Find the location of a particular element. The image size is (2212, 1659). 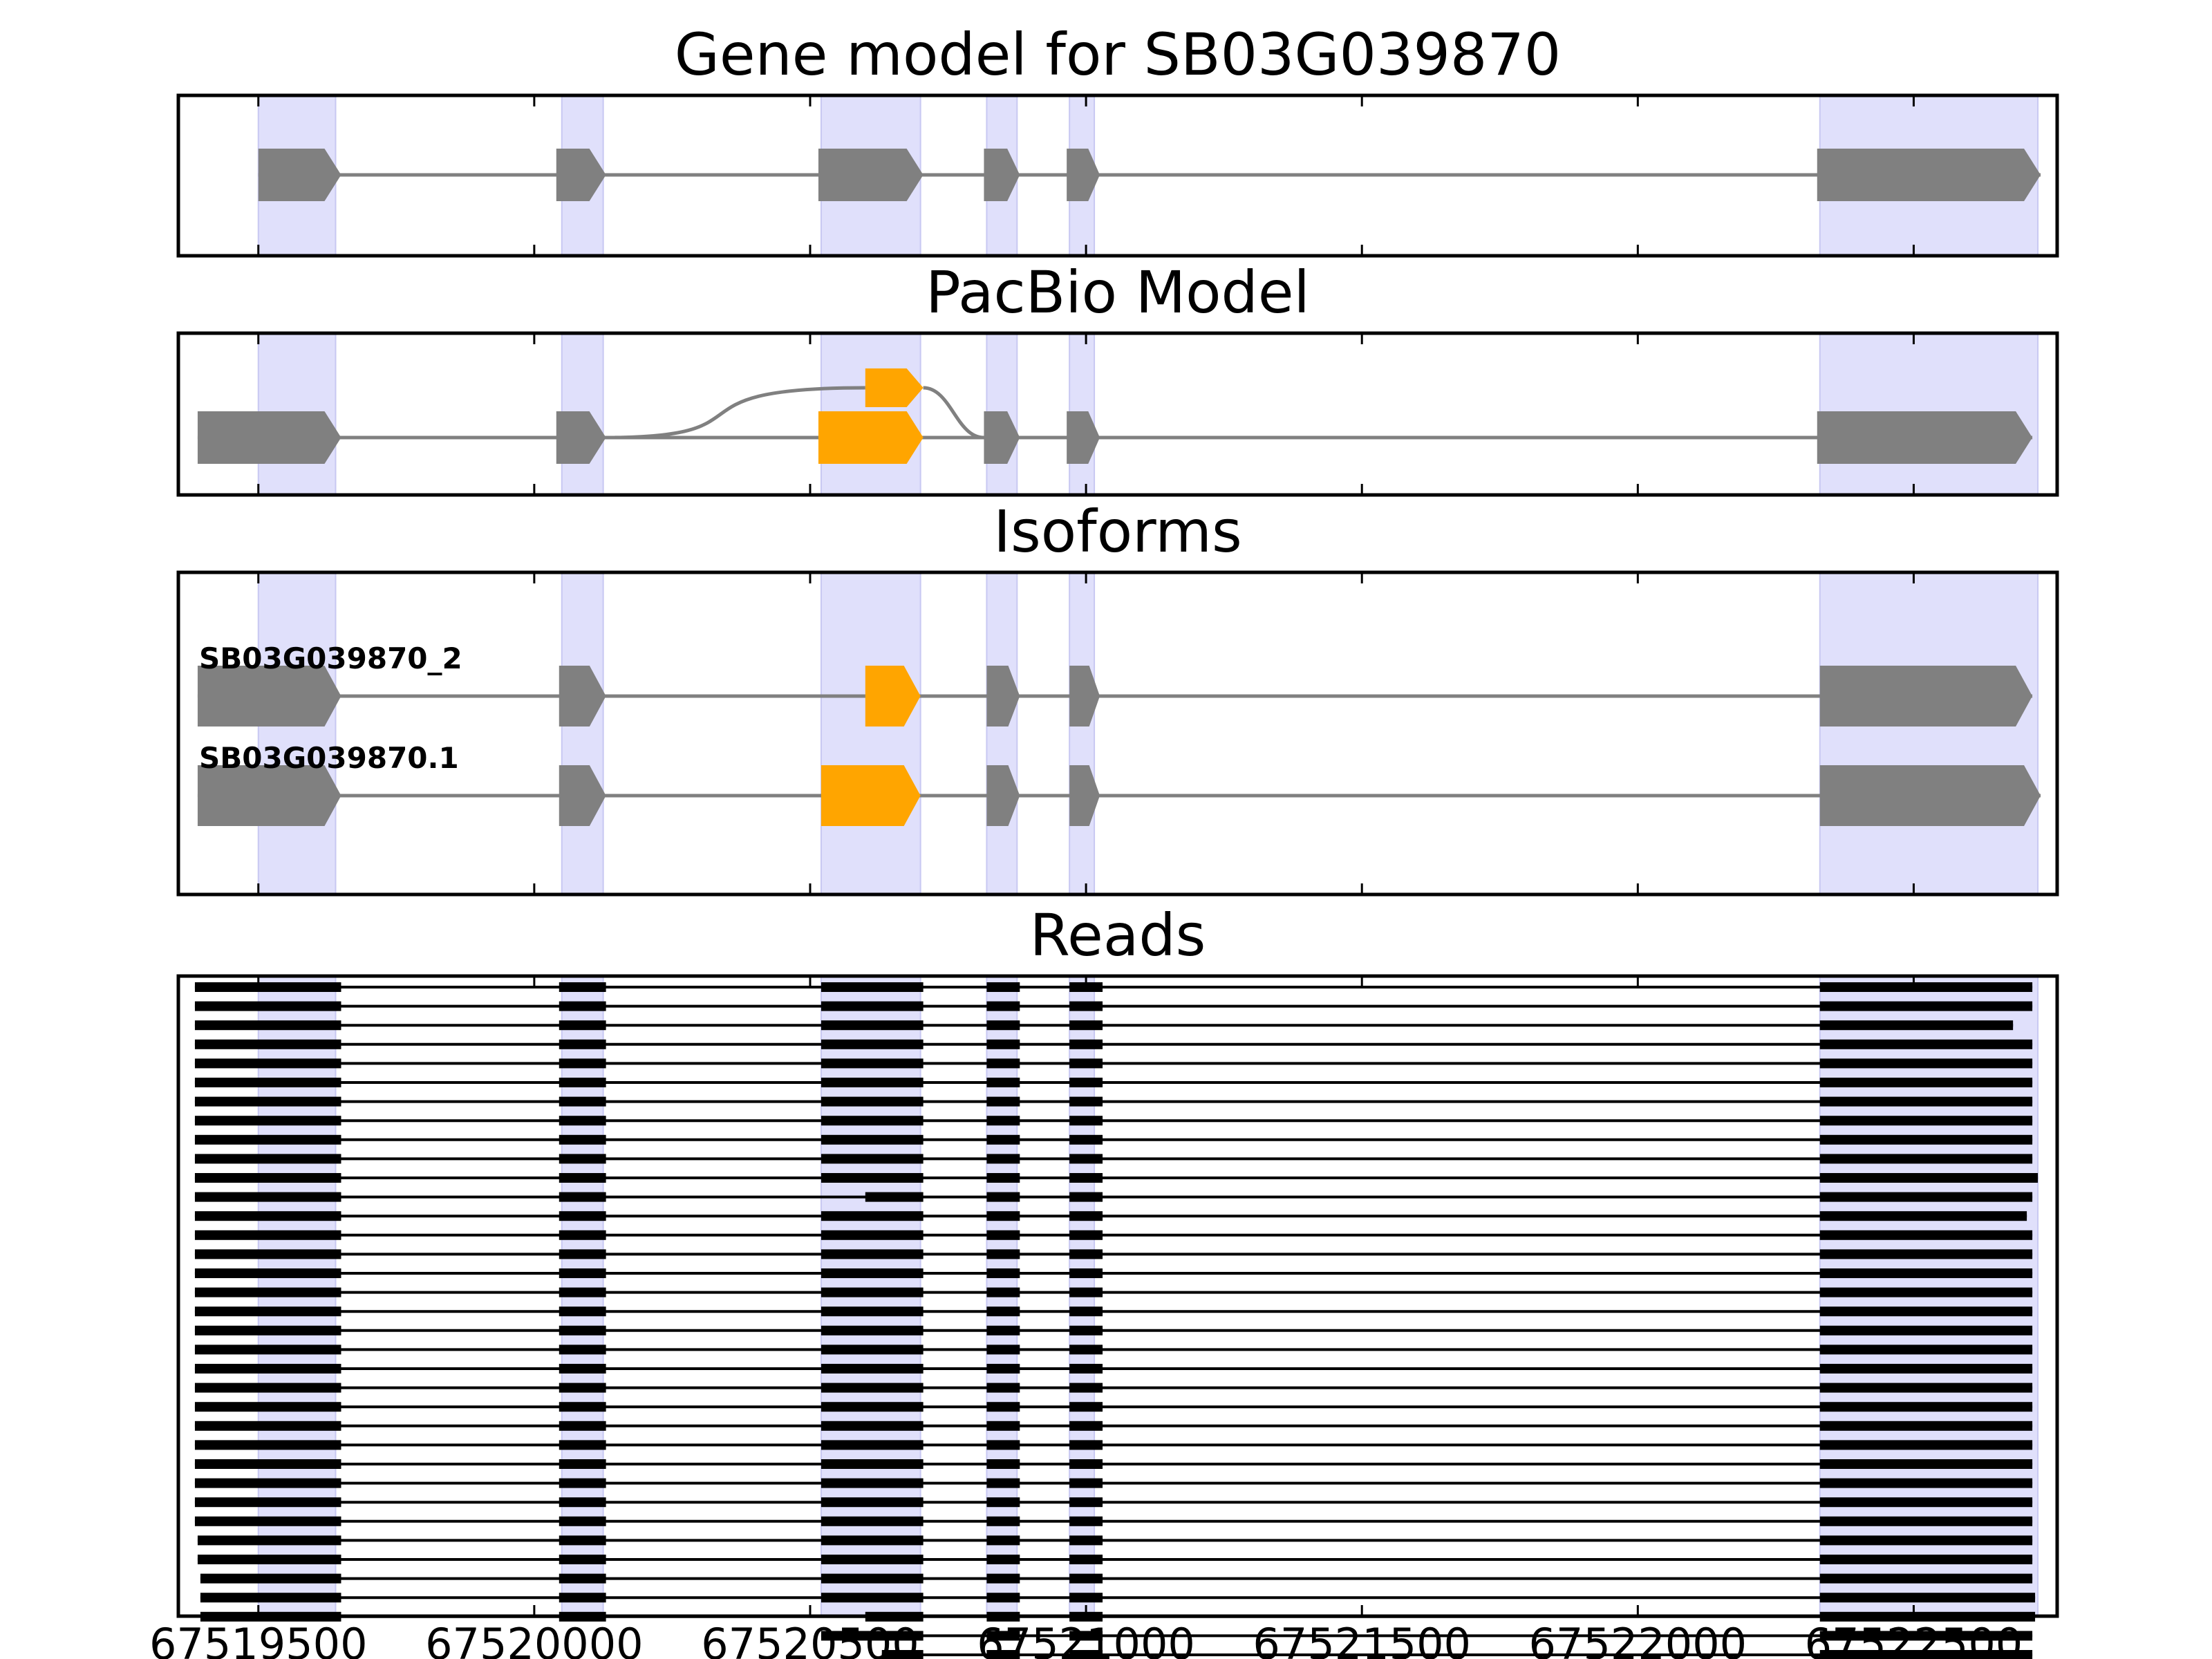

panel-title: Isoforms is located at coordinates (1117, 531).